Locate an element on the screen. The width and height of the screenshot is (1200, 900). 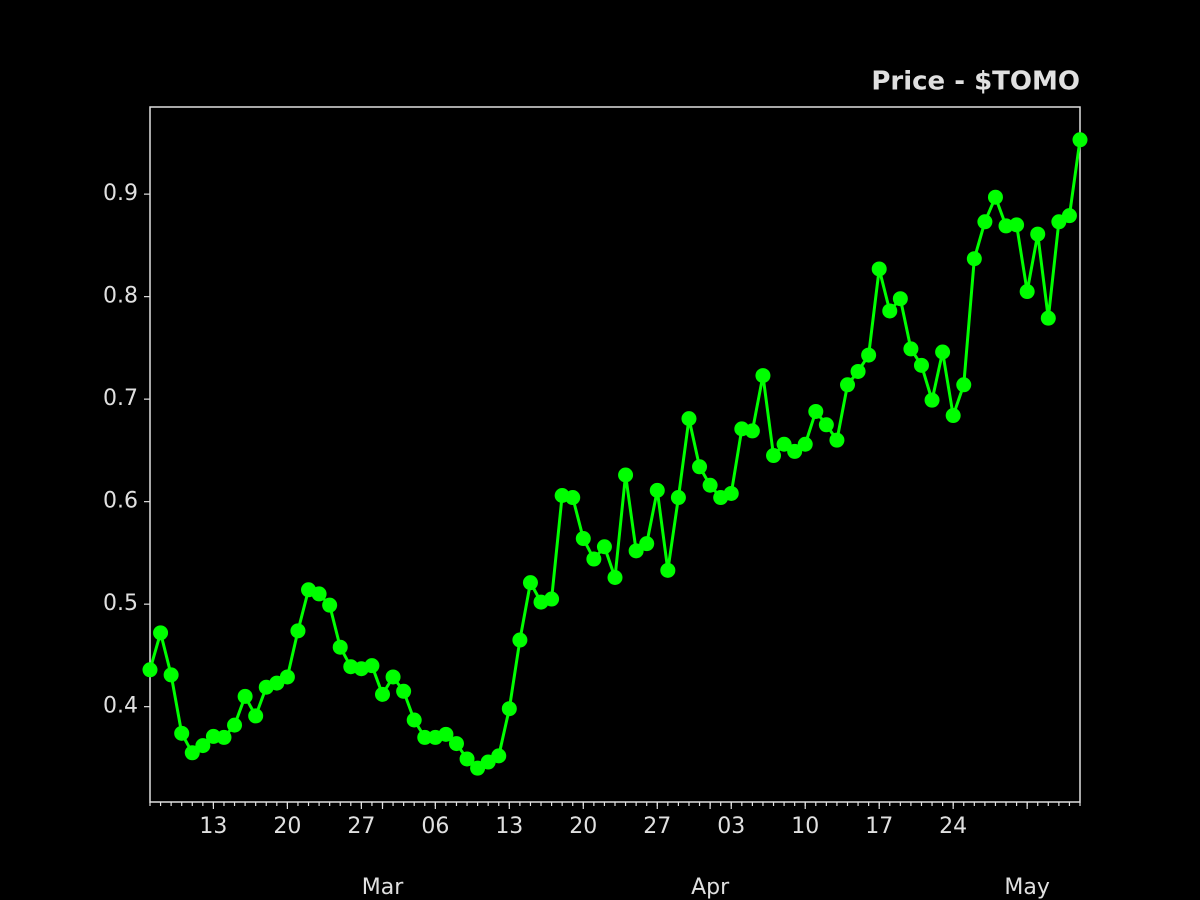
x-tick-label: 06 is located at coordinates (435, 826).